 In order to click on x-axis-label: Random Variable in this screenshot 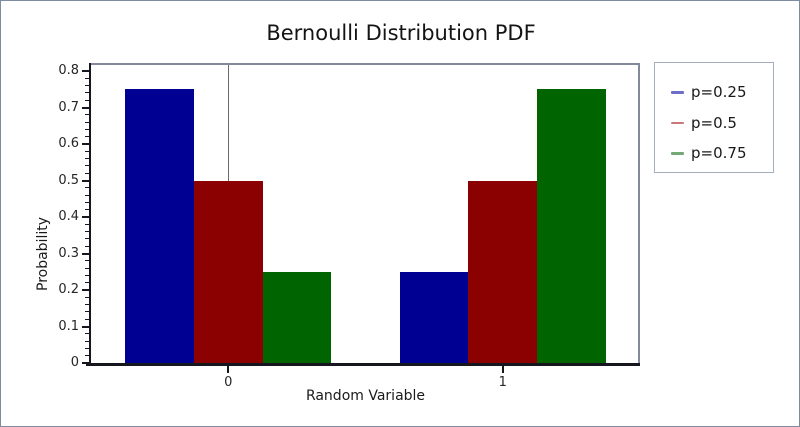, I will do `click(365, 396)`.